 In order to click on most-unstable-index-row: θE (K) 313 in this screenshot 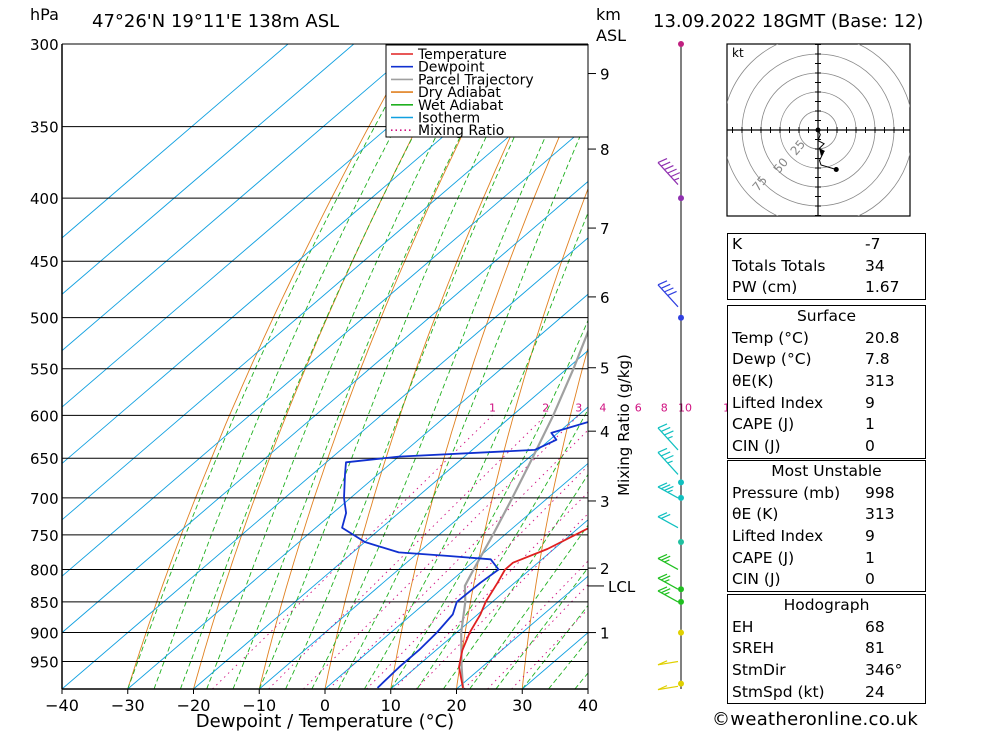, I will do `click(826, 515)`.